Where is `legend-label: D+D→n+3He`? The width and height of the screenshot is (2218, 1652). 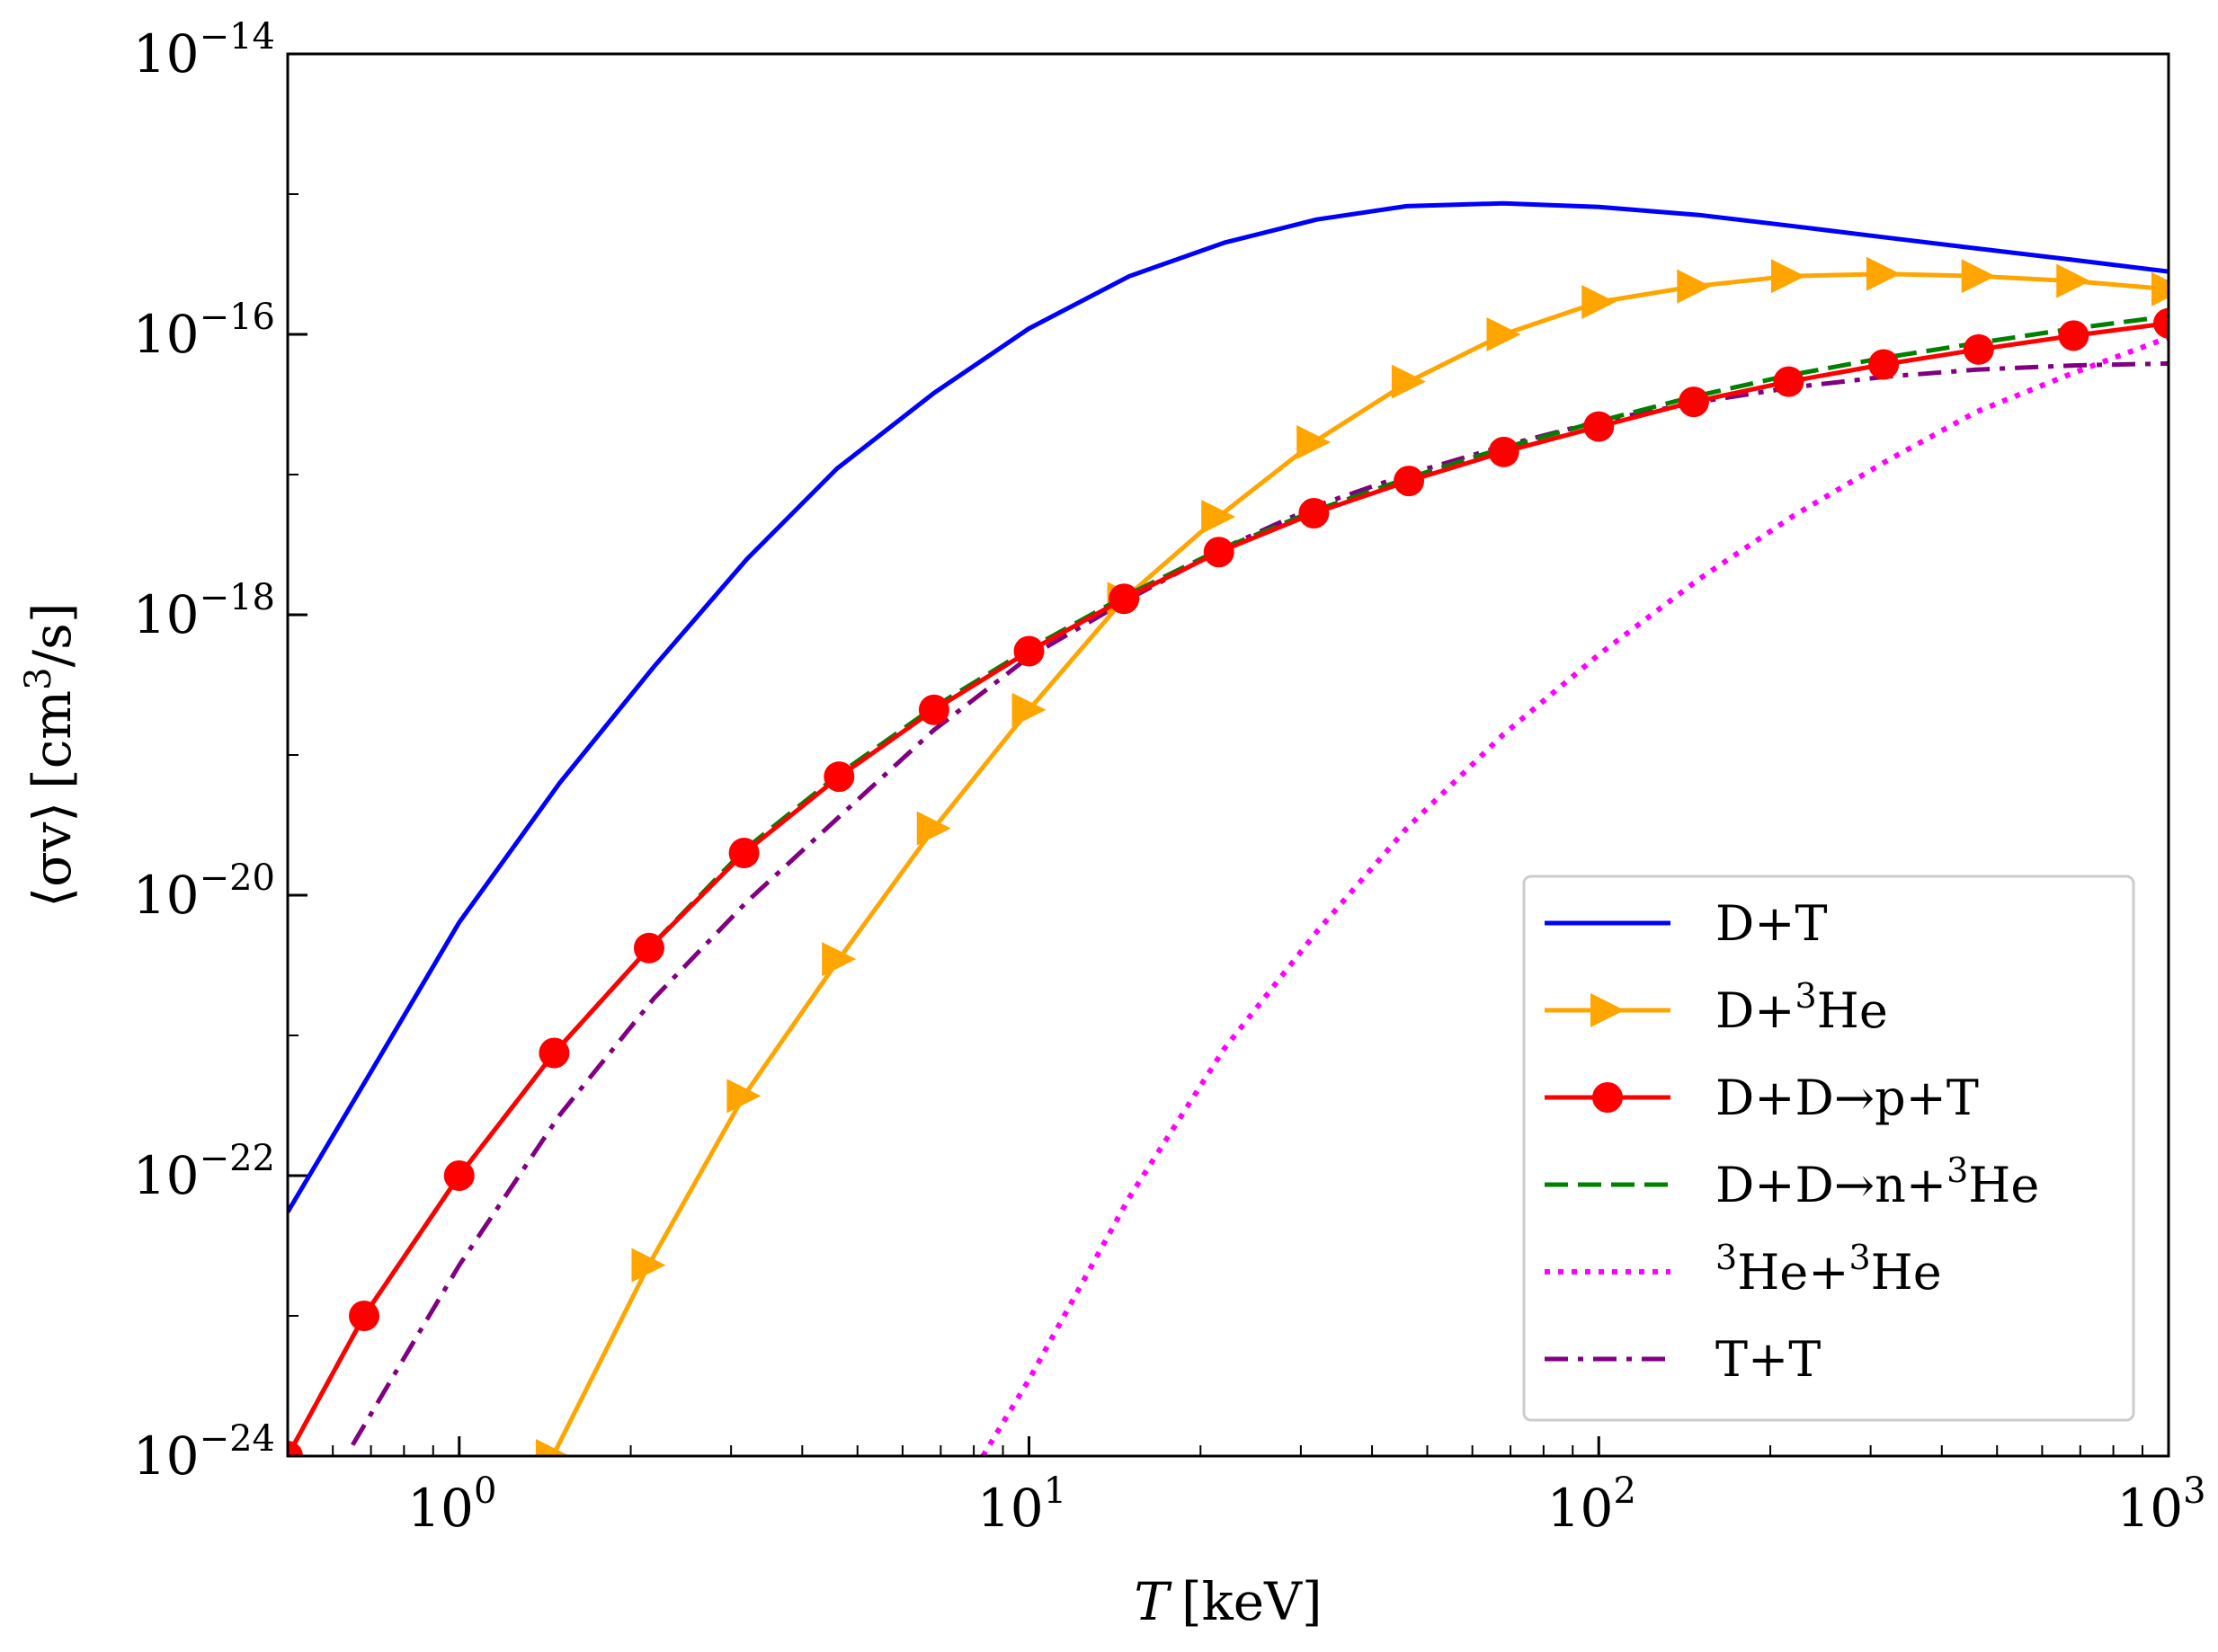 legend-label: D+D→n+3He is located at coordinates (1877, 1181).